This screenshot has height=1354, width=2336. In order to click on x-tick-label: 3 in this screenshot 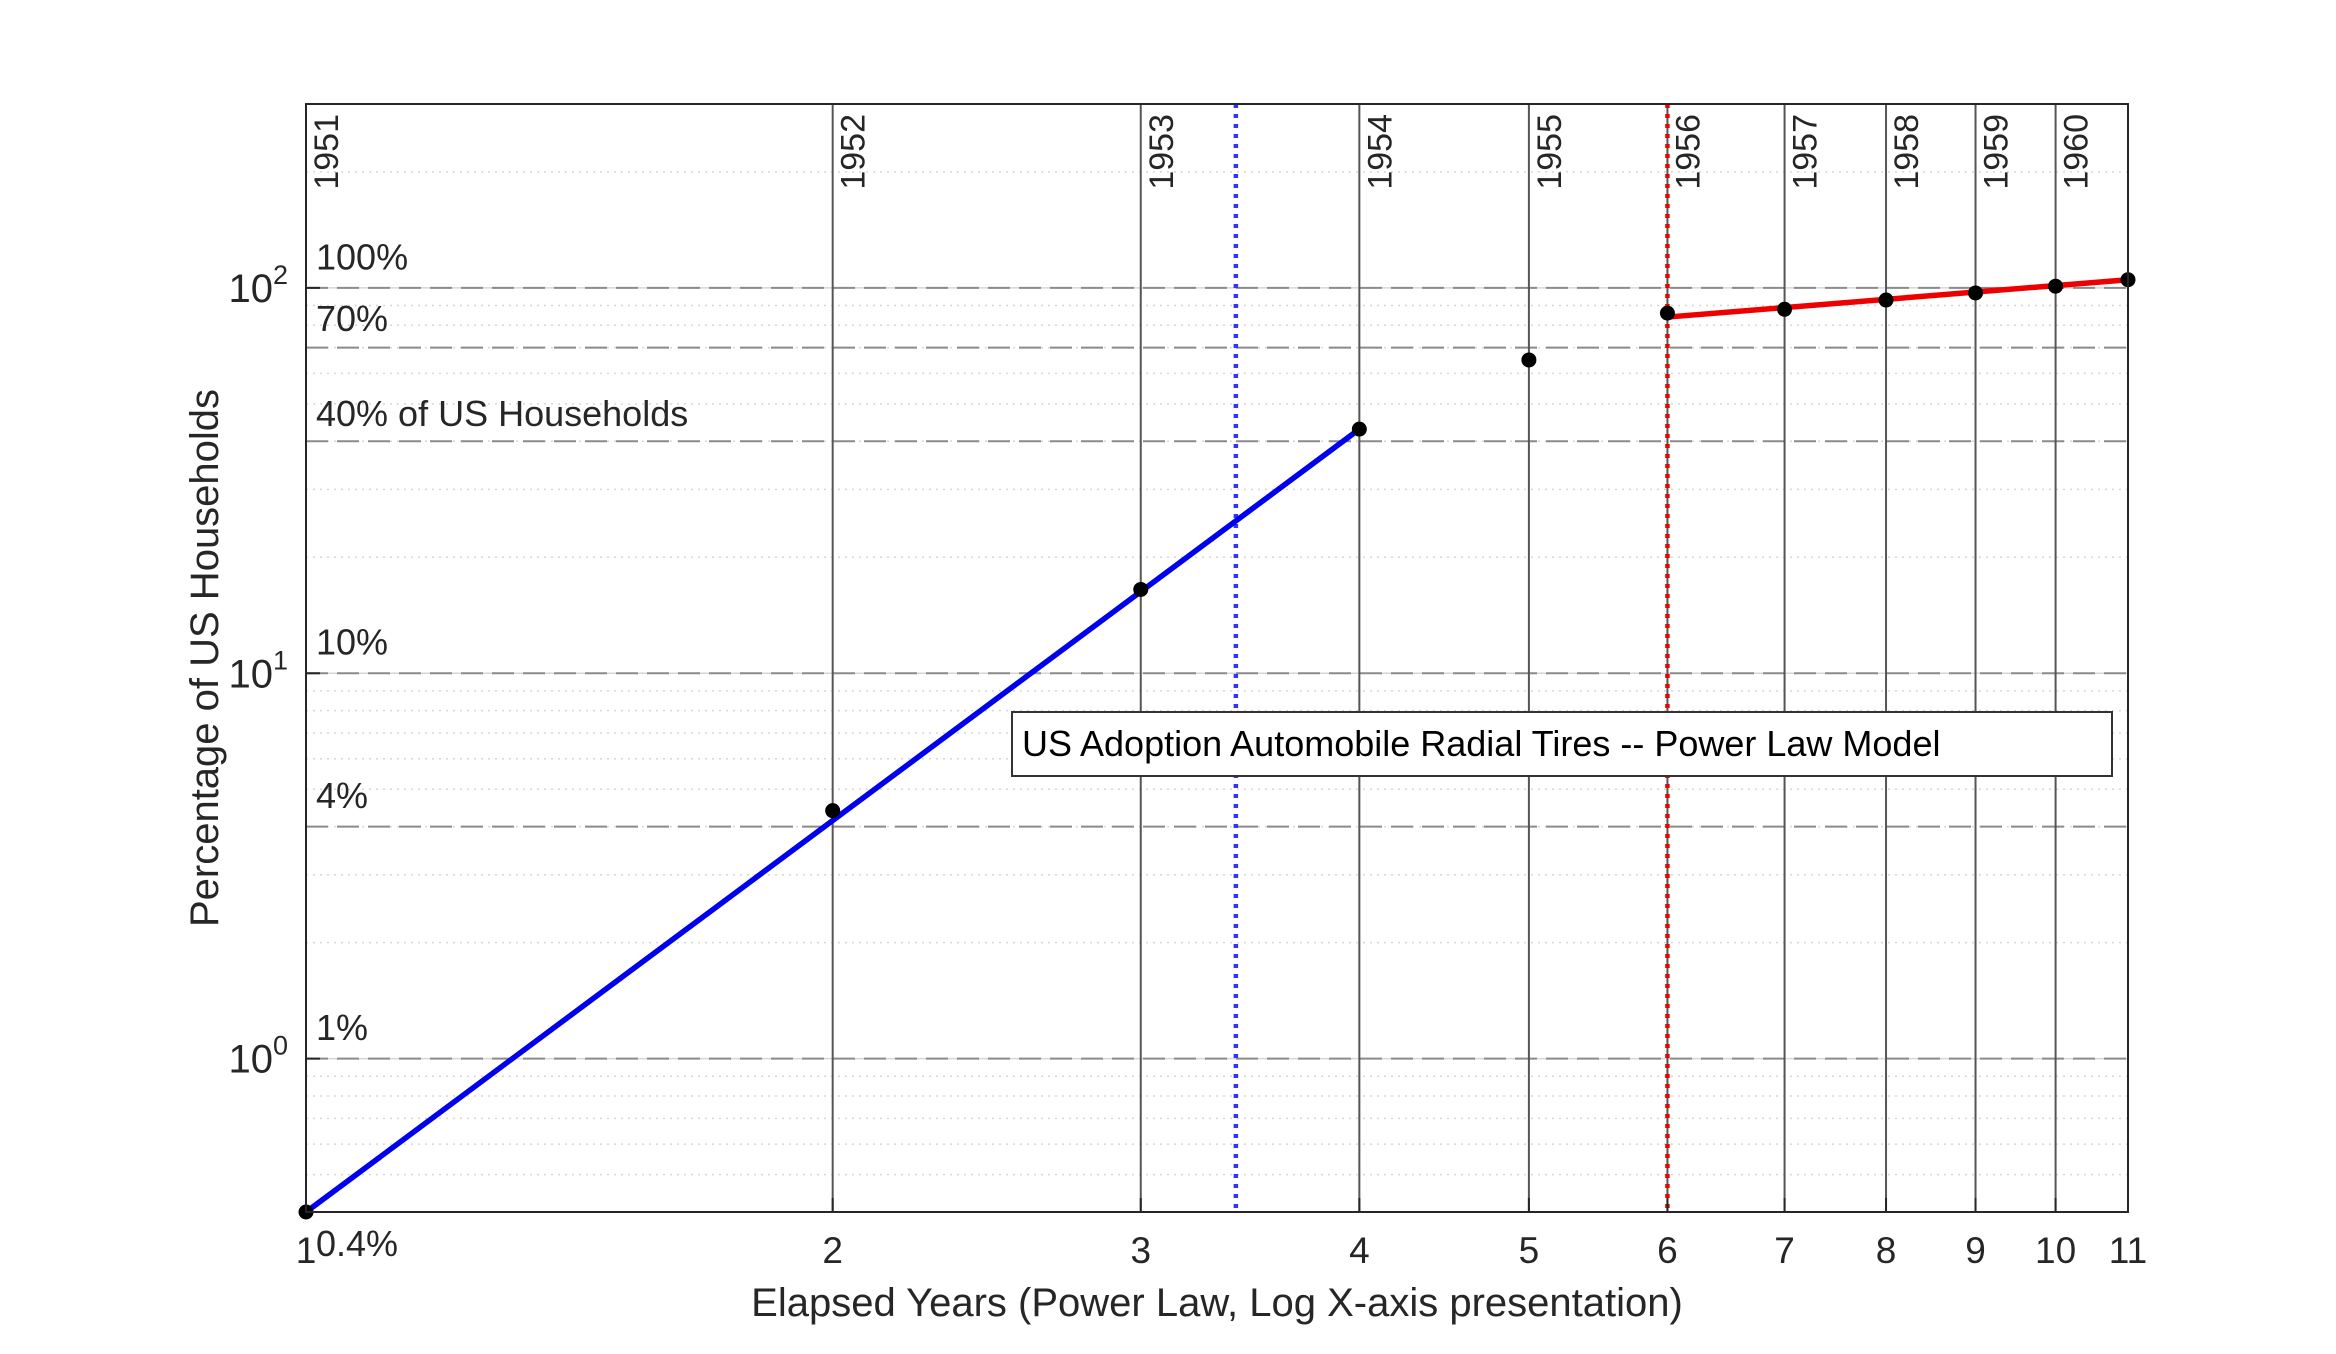, I will do `click(1140, 1250)`.